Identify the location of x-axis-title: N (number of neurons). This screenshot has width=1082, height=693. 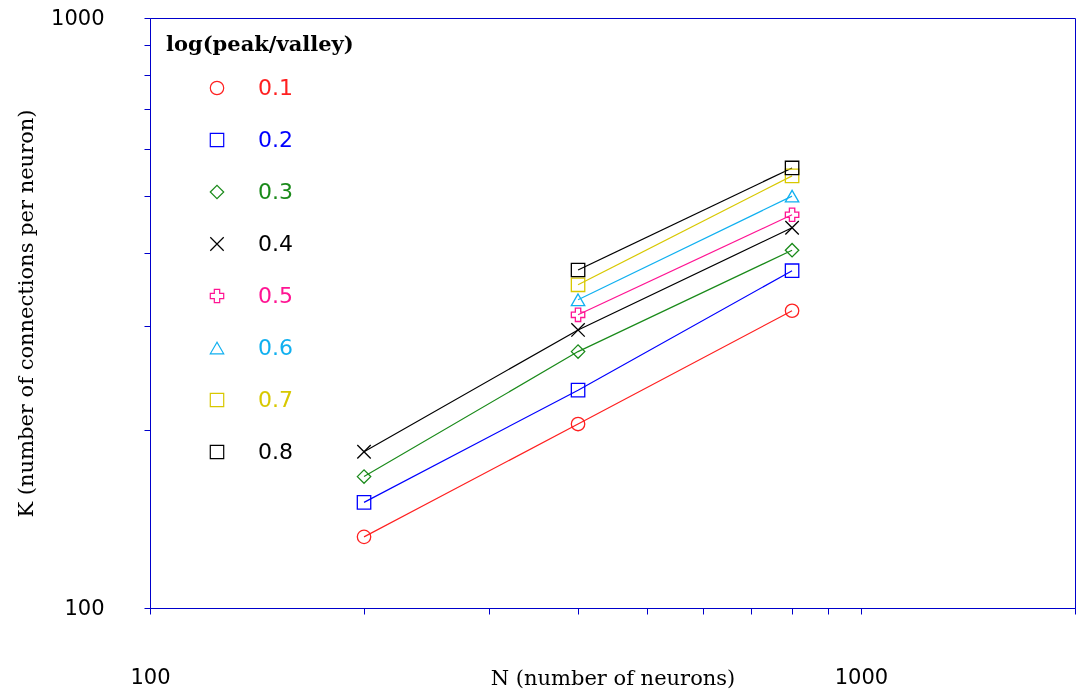
(613, 677).